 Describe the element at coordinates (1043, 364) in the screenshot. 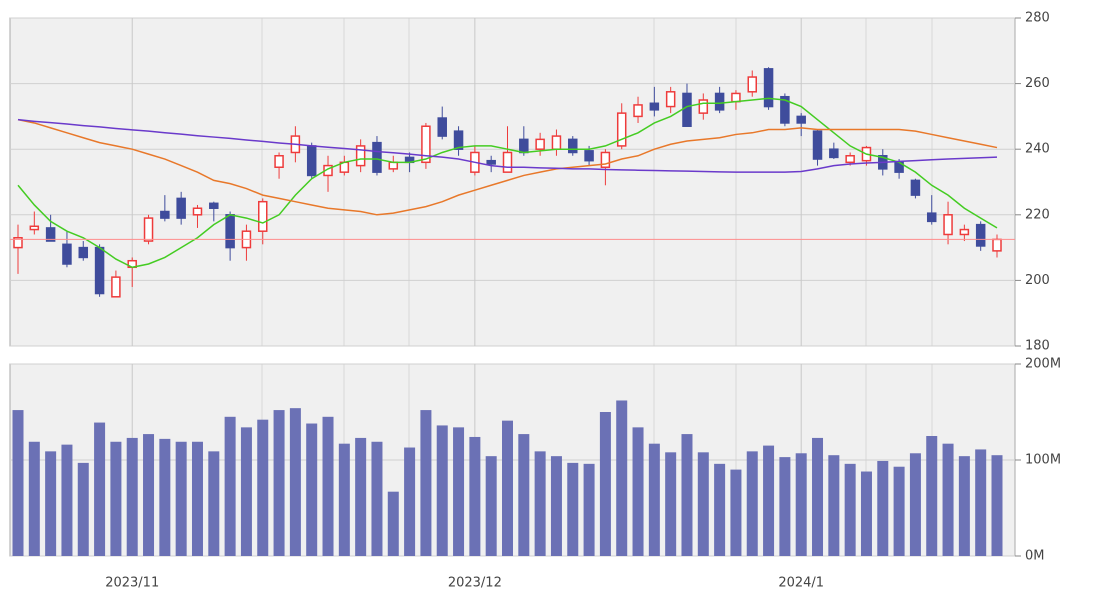

I see `y-tick-label: 200M` at that location.